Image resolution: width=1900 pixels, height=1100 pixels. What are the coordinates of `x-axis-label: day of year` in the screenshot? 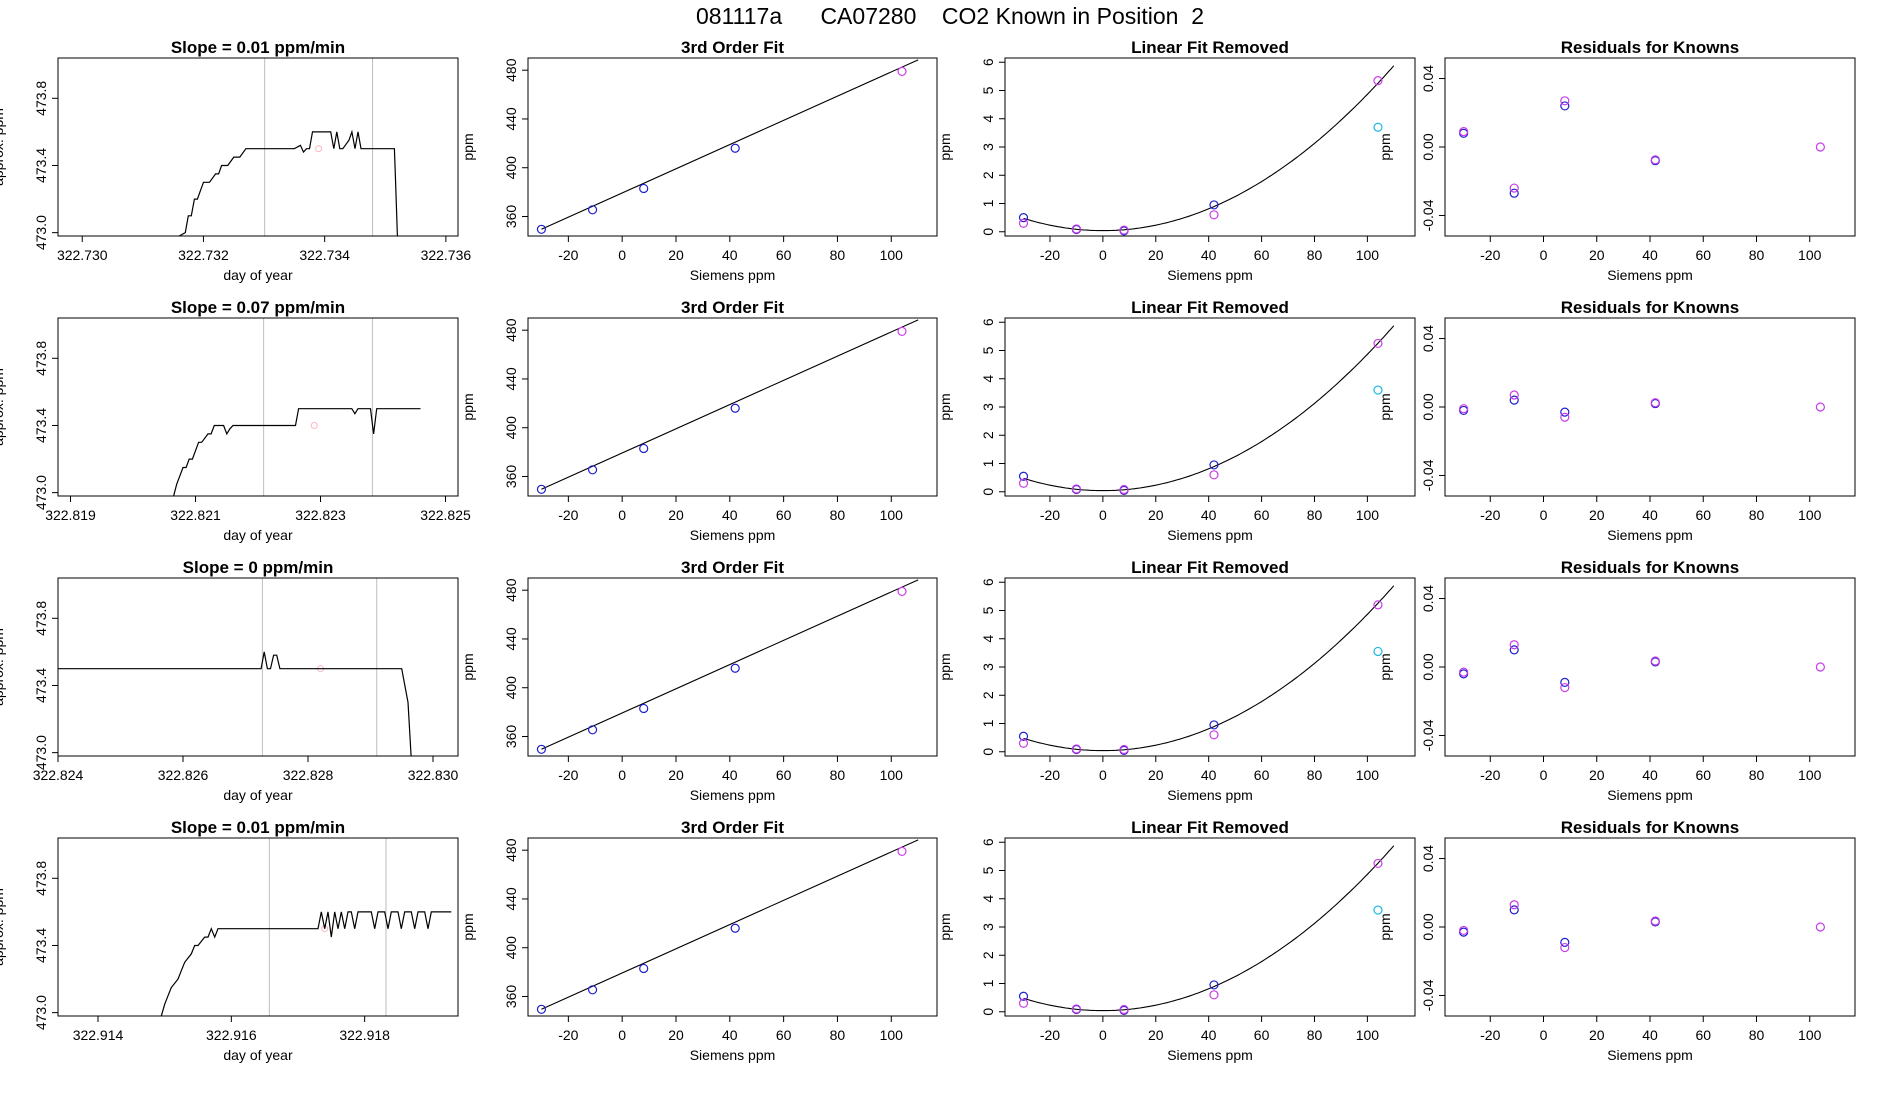 It's located at (258, 795).